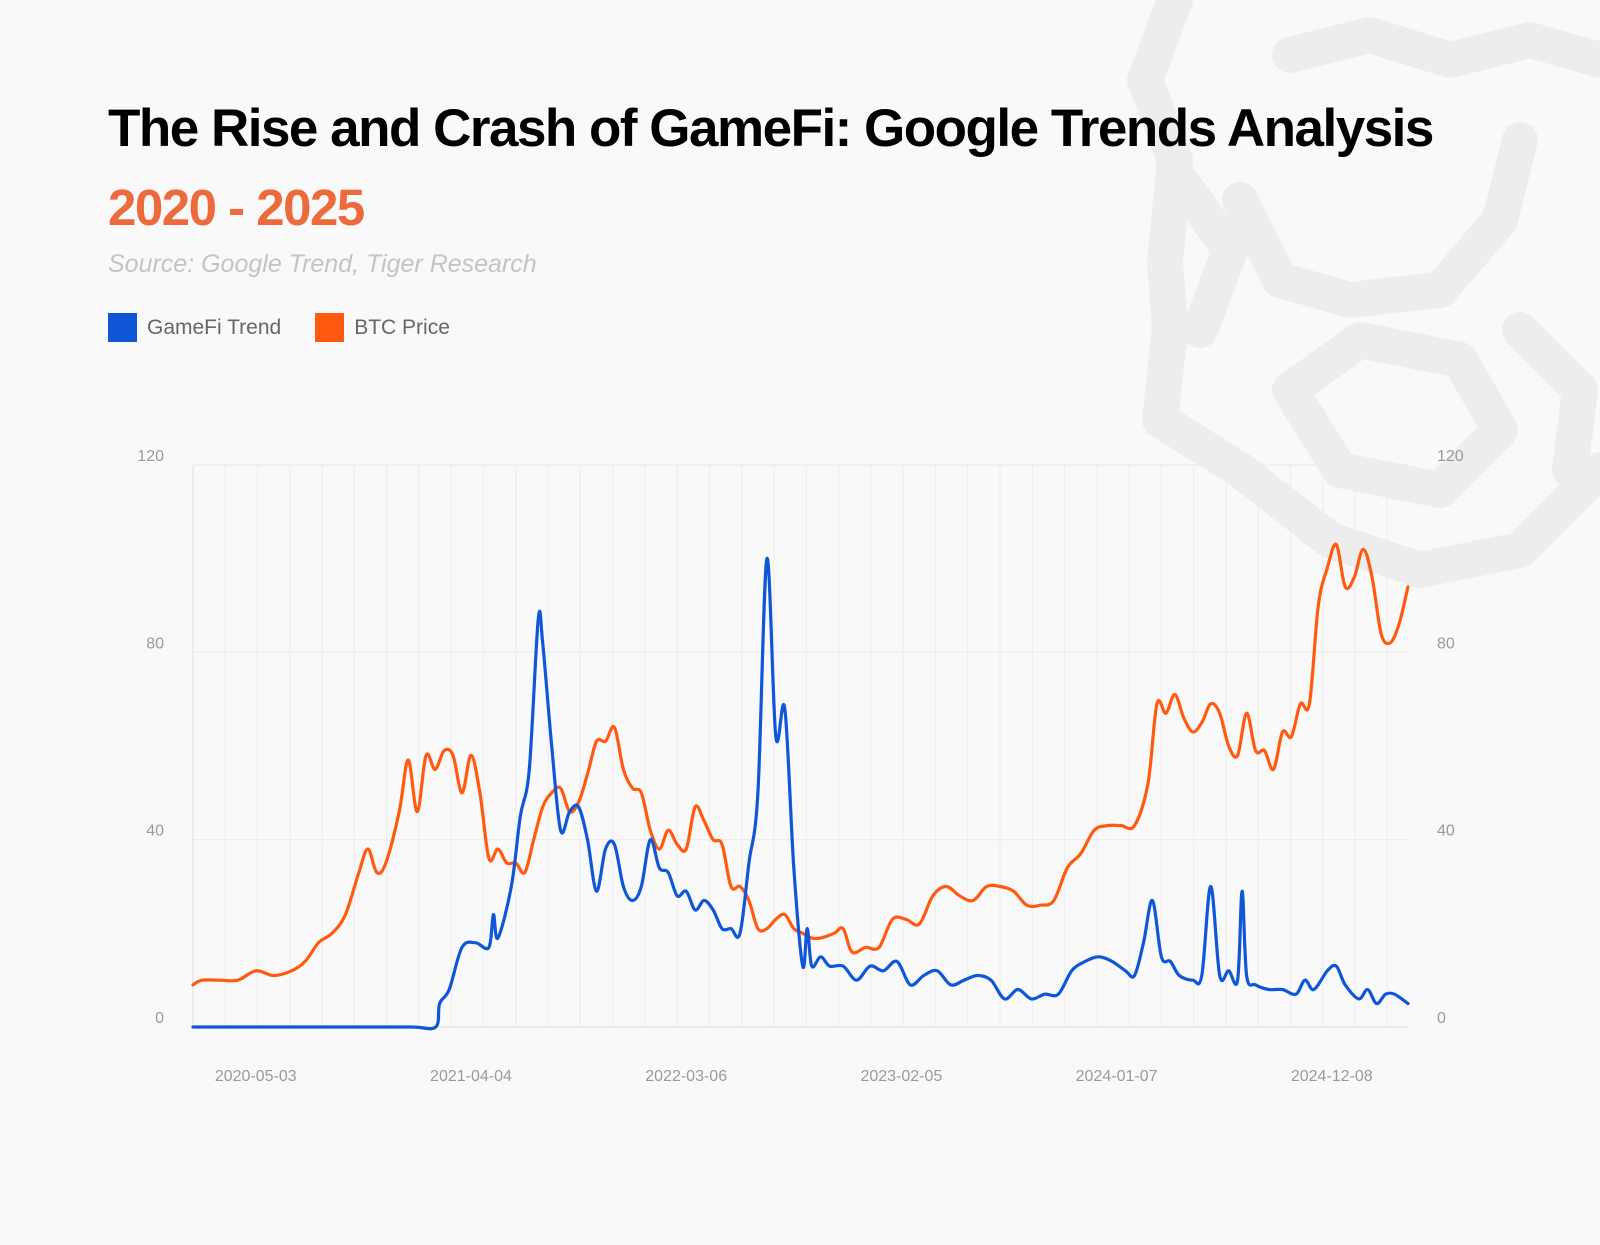 This screenshot has height=1245, width=1600. I want to click on y-tick-label-right: 0, so click(1441, 1018).